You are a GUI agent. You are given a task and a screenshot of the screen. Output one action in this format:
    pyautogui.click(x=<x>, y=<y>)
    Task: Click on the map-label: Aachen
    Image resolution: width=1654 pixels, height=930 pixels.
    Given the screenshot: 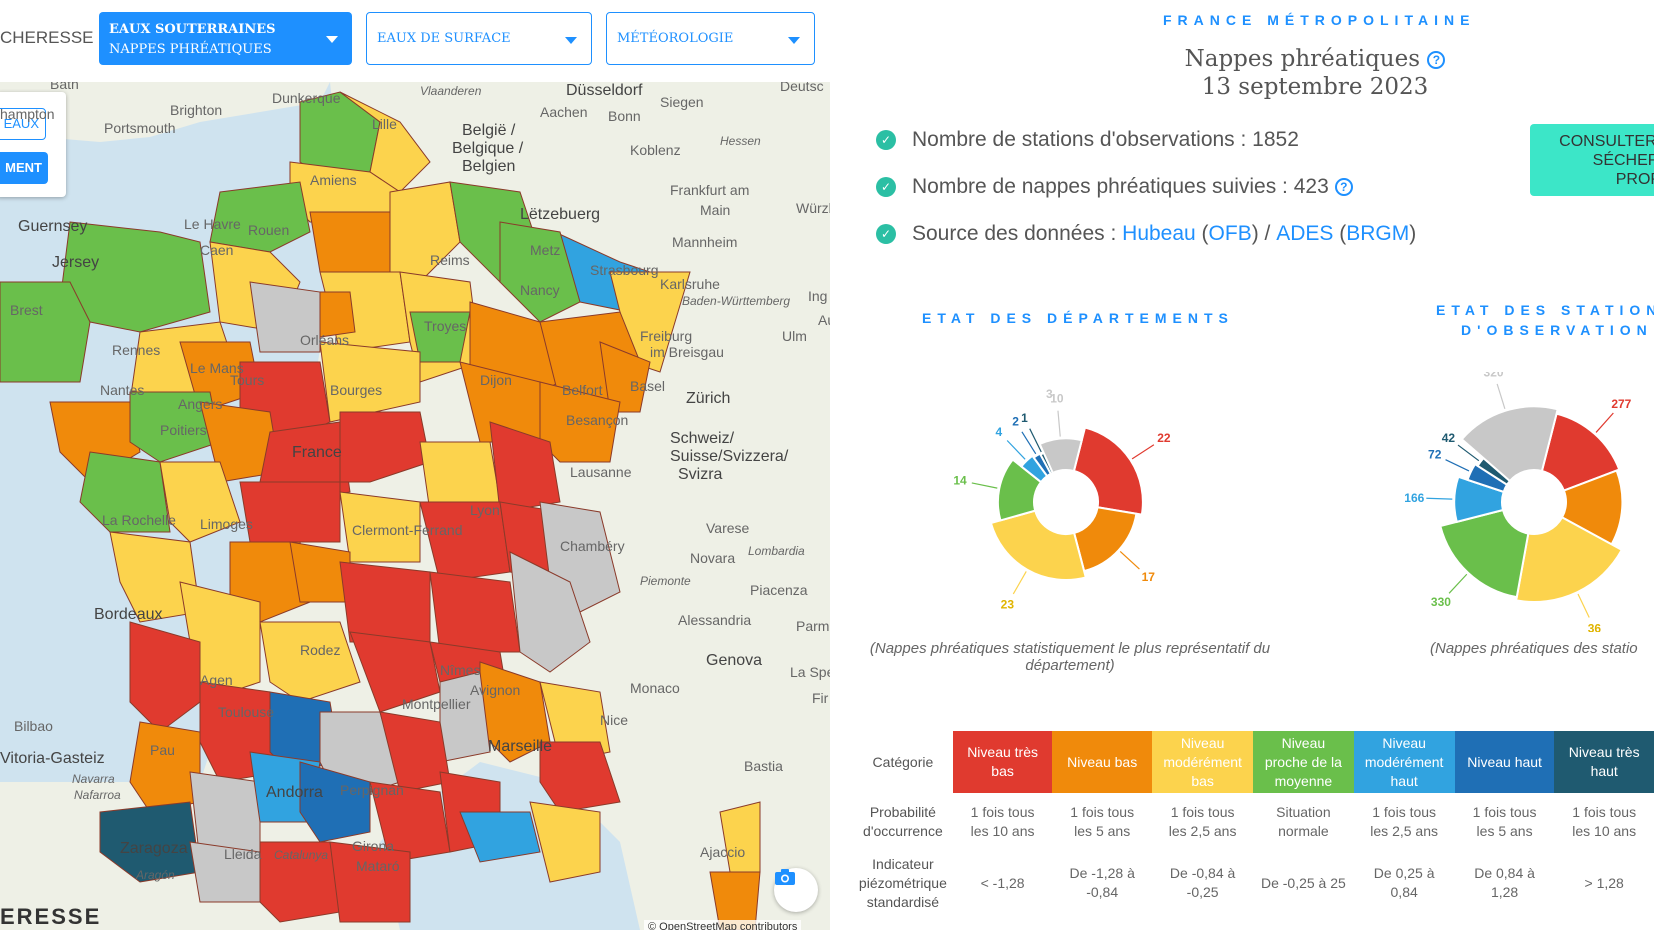 What is the action you would take?
    pyautogui.click(x=564, y=112)
    